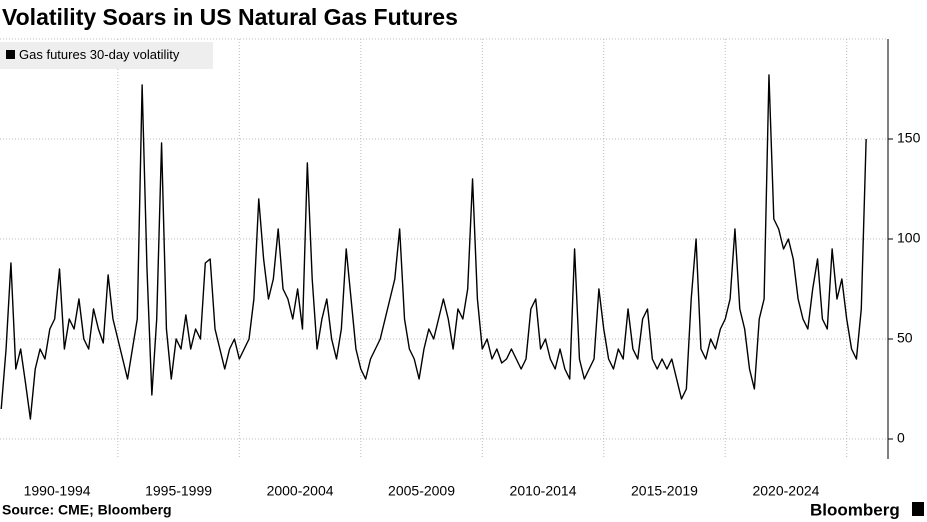  I want to click on x-tick-label: 2020-2024, so click(785, 491).